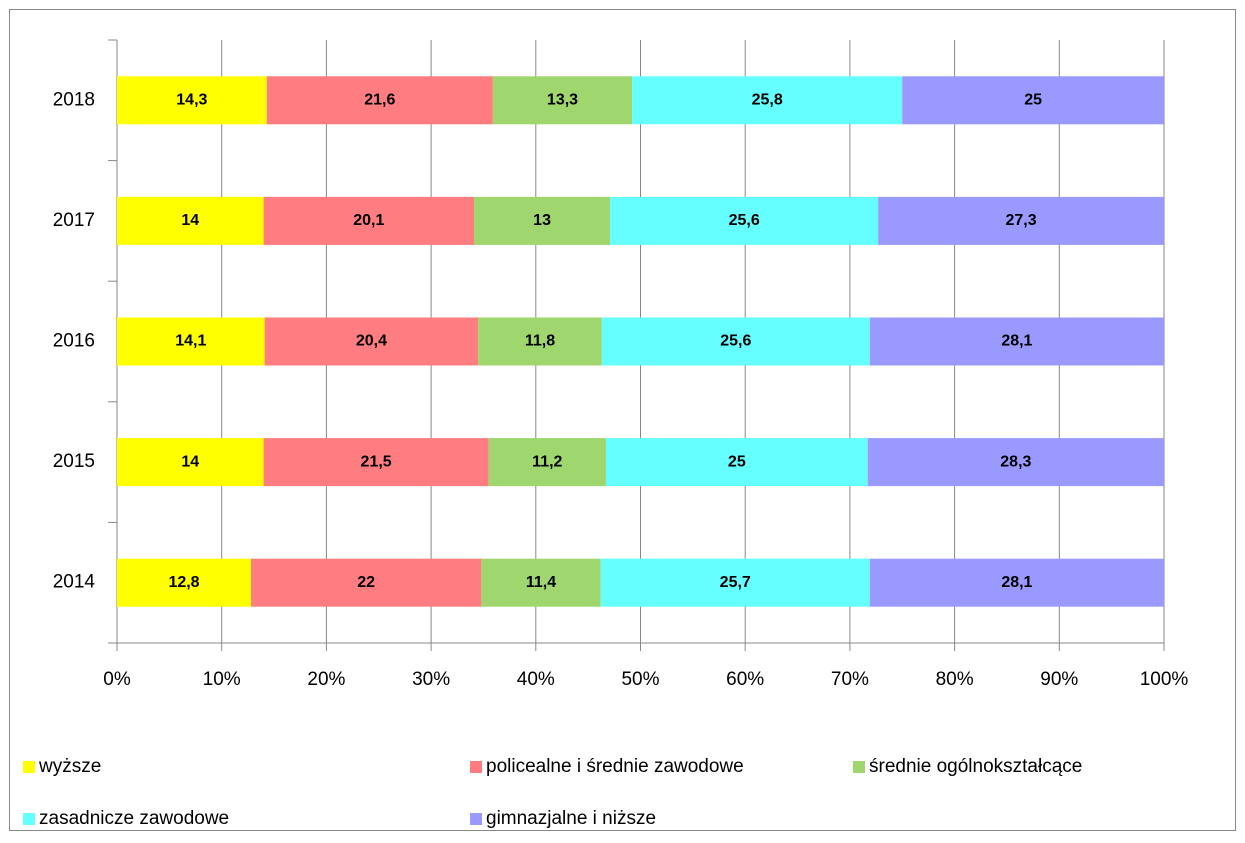 This screenshot has width=1245, height=843. Describe the element at coordinates (222, 679) in the screenshot. I see `x-tick-label: 10%` at that location.